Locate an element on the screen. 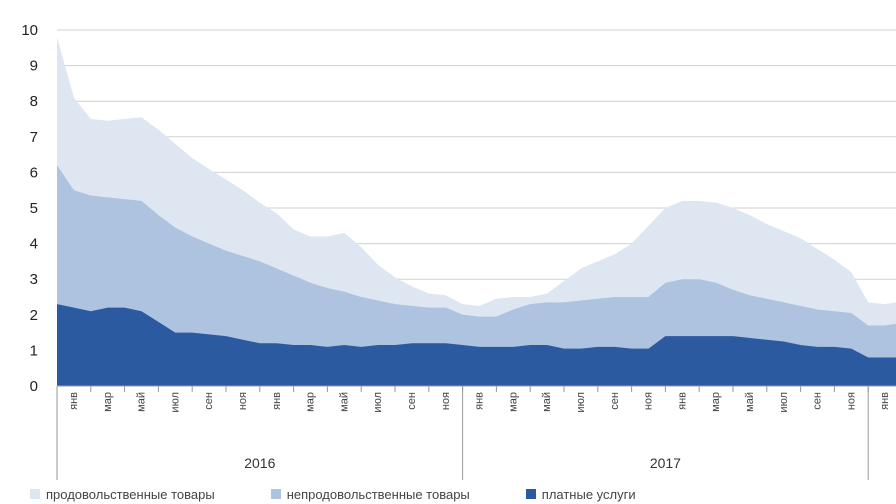 The image size is (896, 504). y-tick-label: 2 is located at coordinates (34, 315).